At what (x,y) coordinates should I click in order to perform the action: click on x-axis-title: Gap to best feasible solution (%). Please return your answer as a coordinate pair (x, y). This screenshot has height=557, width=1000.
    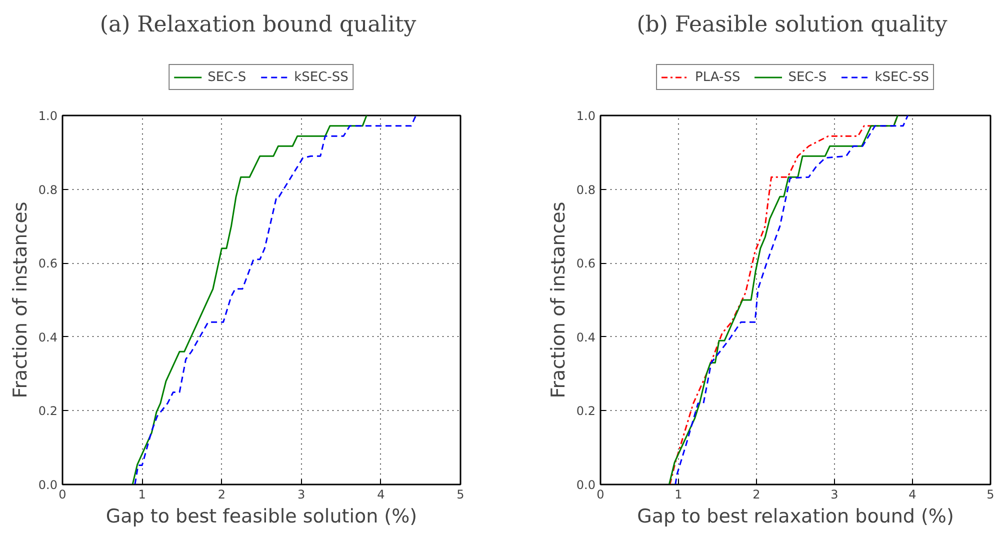
    Looking at the image, I should click on (262, 517).